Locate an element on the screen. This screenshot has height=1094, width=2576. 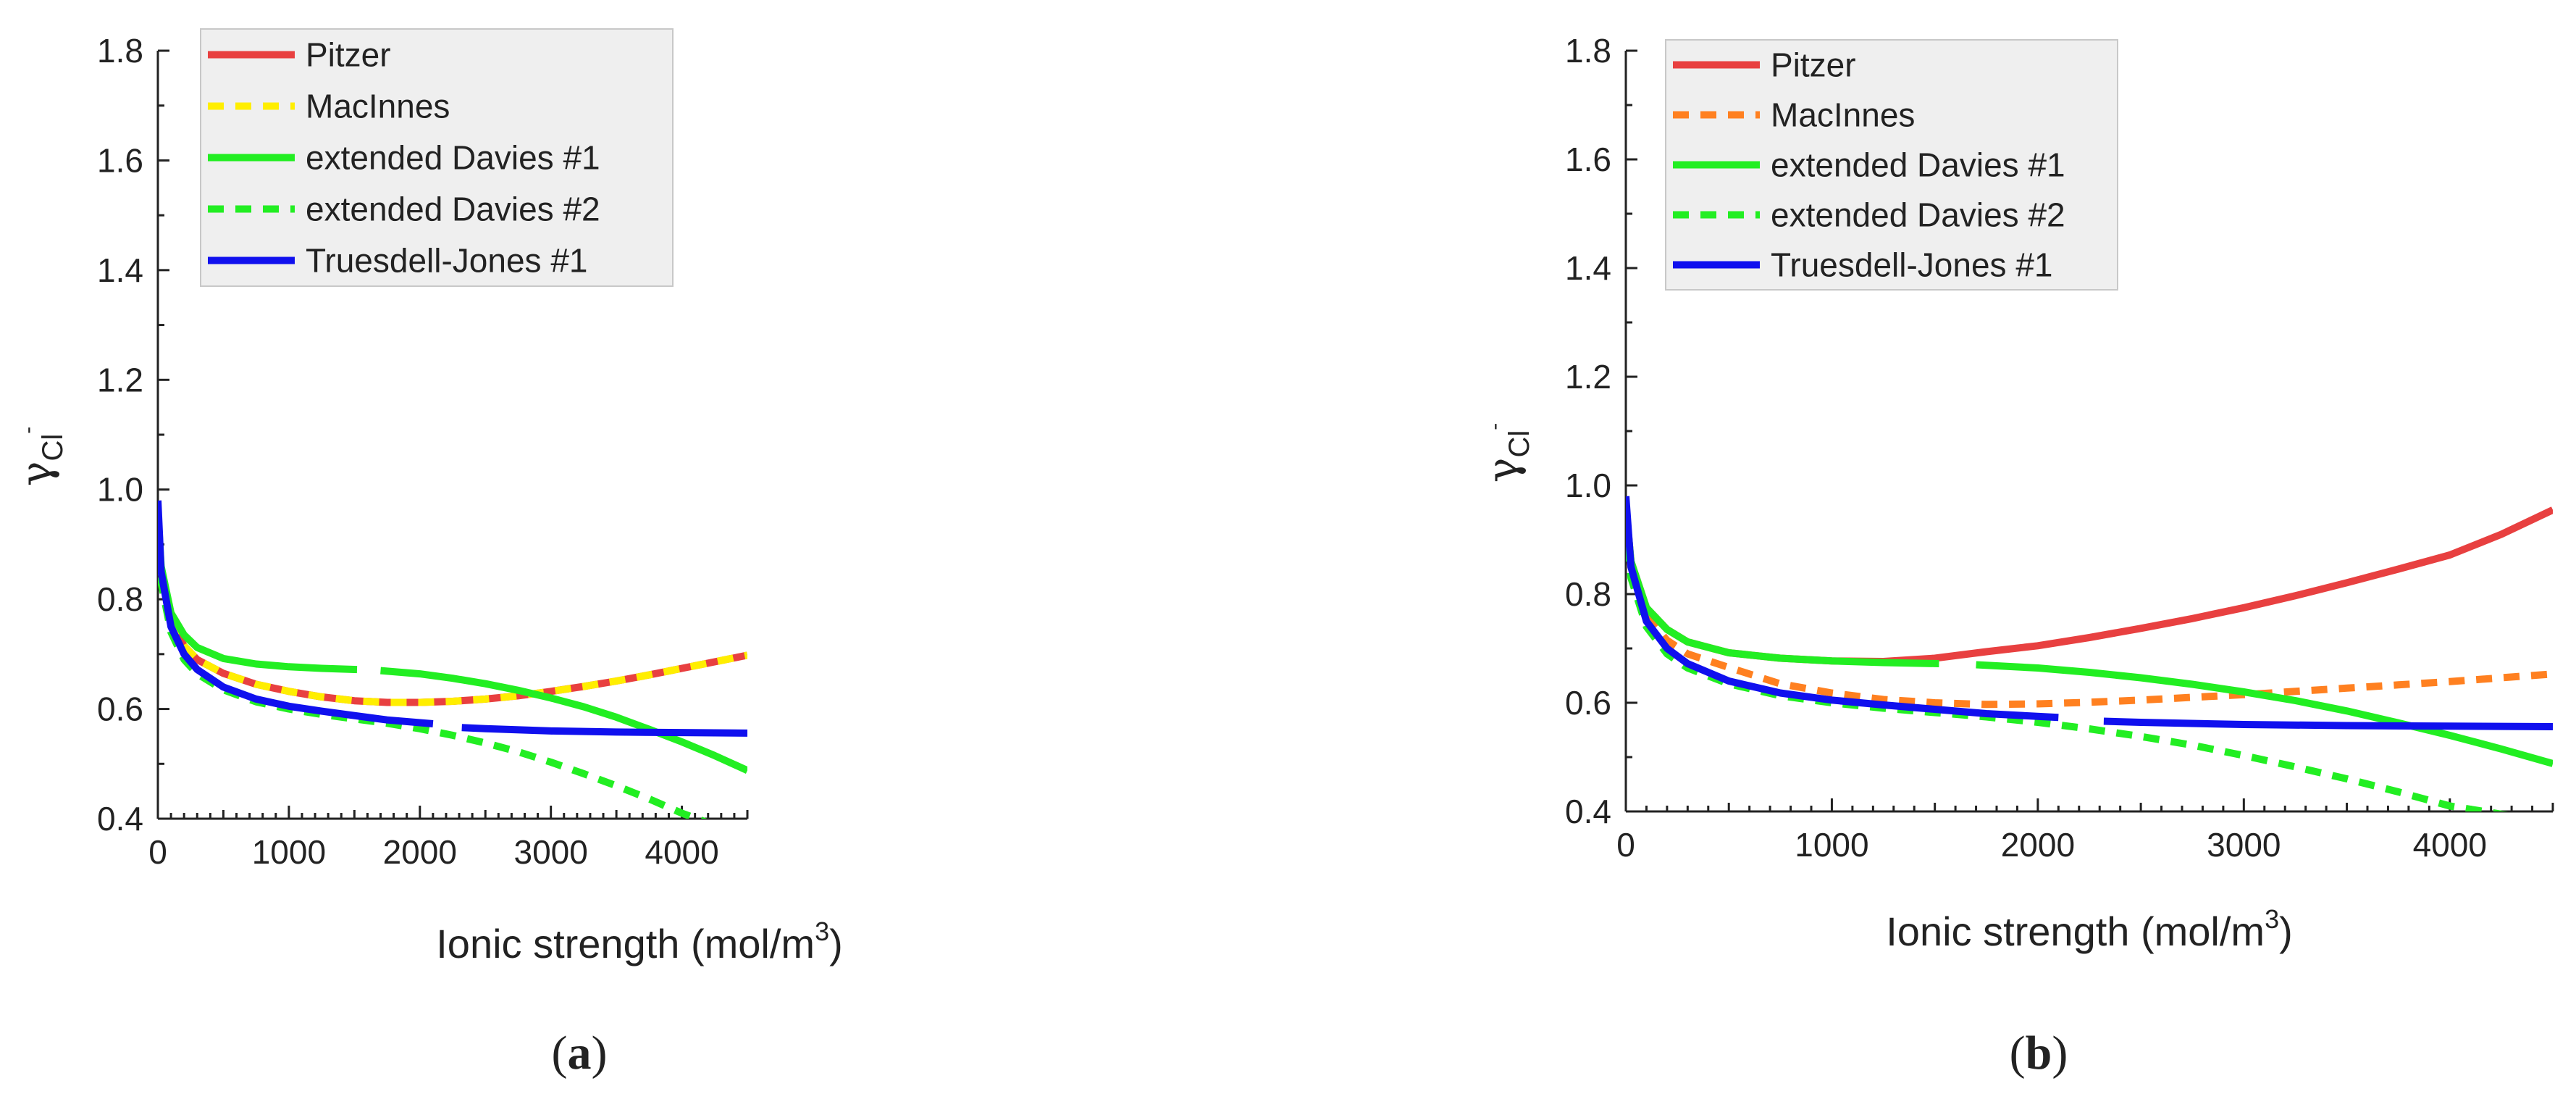
panel-letter: b is located at coordinates (2039, 1053).